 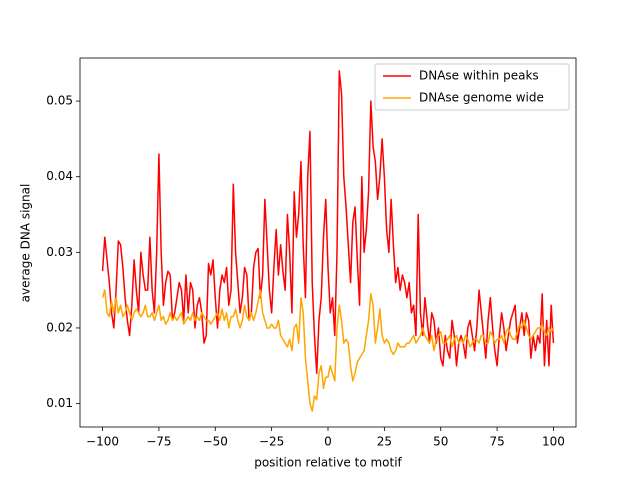 What do you see at coordinates (271, 442) in the screenshot?
I see `x-tick-label: −25` at bounding box center [271, 442].